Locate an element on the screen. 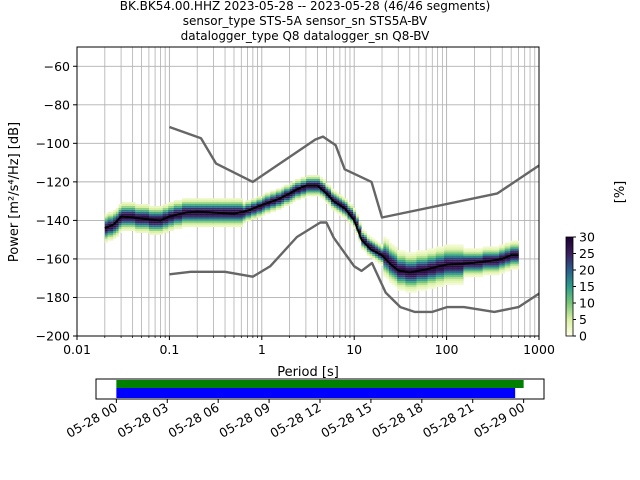  x-tick-label: 1 is located at coordinates (262, 349).